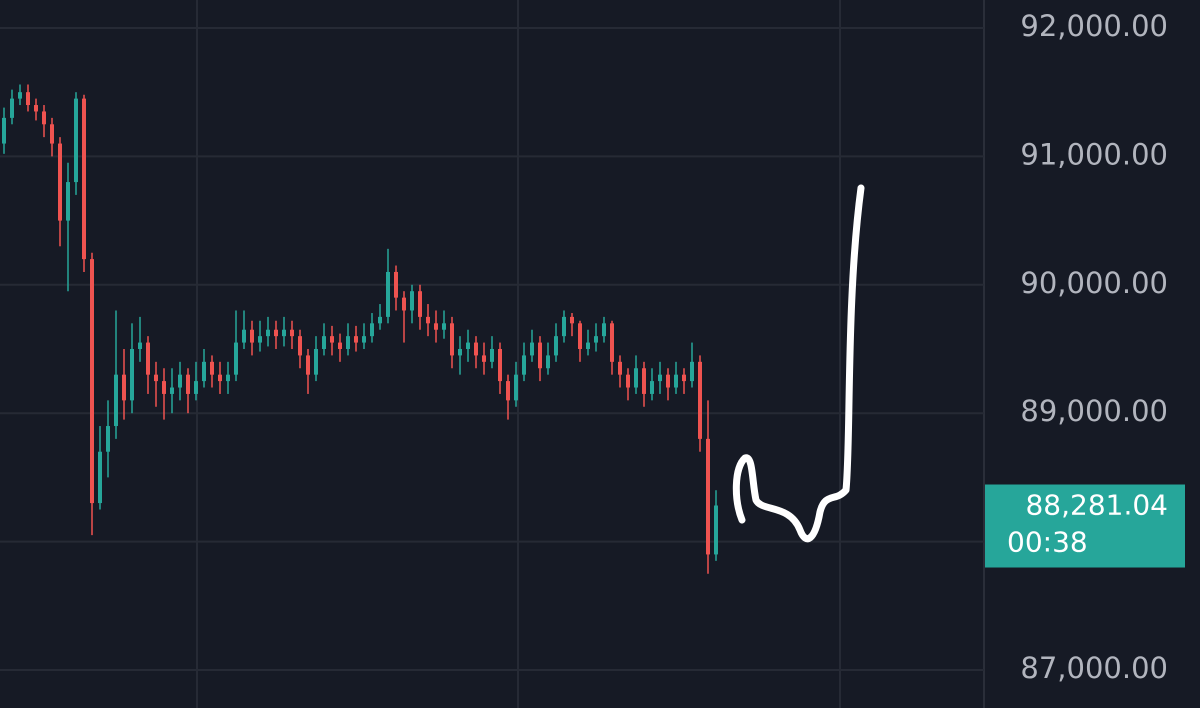 The width and height of the screenshot is (1200, 708). I want to click on last-price-box, so click(1085, 526).